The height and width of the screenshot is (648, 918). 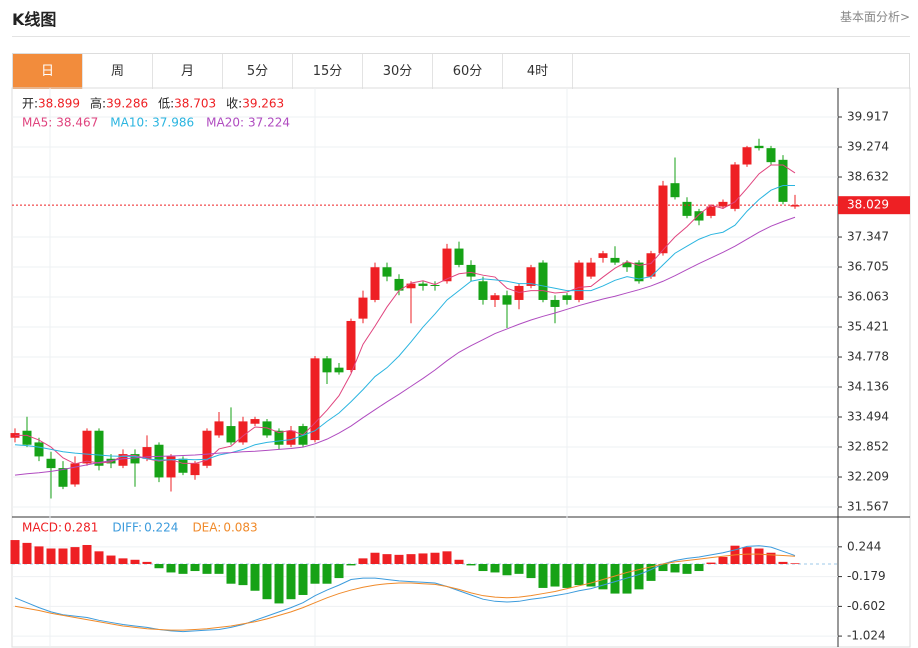 What do you see at coordinates (866, 636) in the screenshot?
I see `y-tick-label: -1.024` at bounding box center [866, 636].